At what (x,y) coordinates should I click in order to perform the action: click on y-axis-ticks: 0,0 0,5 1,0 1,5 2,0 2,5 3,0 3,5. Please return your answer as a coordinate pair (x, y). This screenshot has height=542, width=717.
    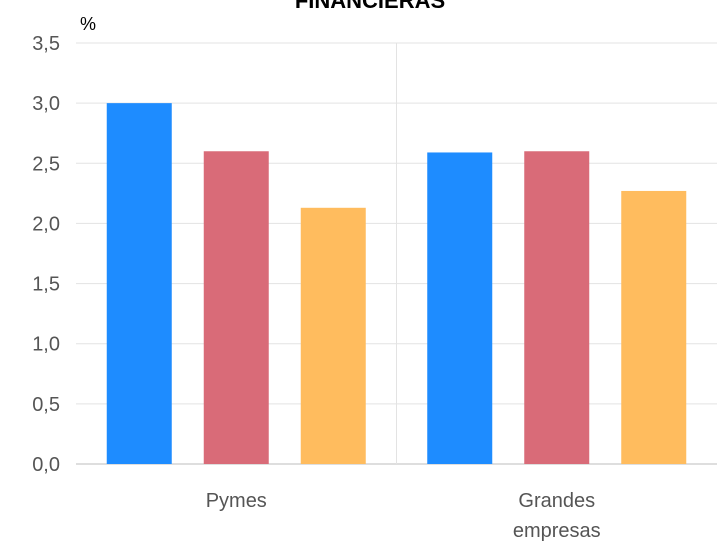
    Looking at the image, I should click on (46, 254).